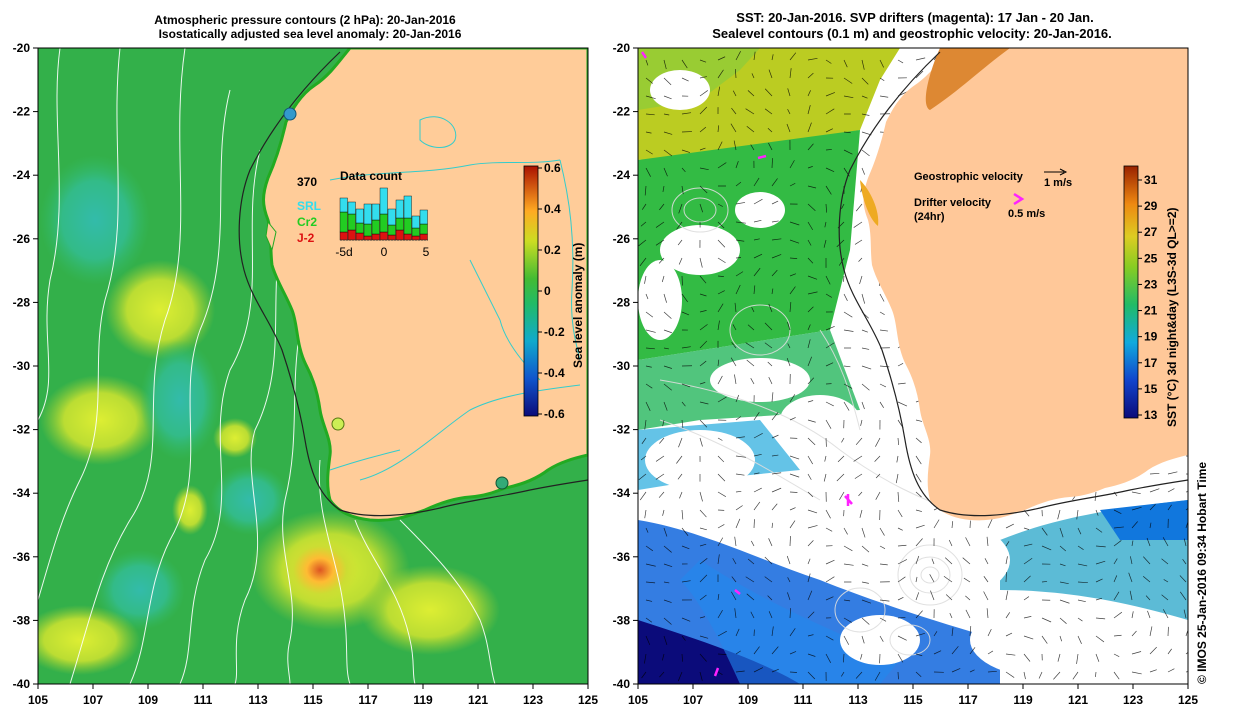 This screenshot has height=725, width=1250. Describe the element at coordinates (554, 332) in the screenshot. I see `colorbar-tick-label: -0.2` at that location.